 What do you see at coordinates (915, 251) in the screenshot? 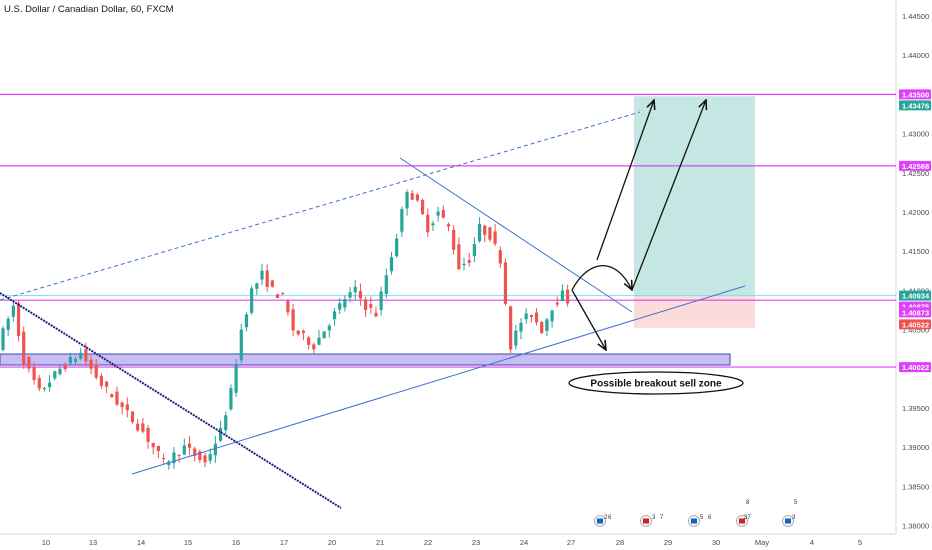
I see `y-tick-label: 1.41500` at bounding box center [915, 251].